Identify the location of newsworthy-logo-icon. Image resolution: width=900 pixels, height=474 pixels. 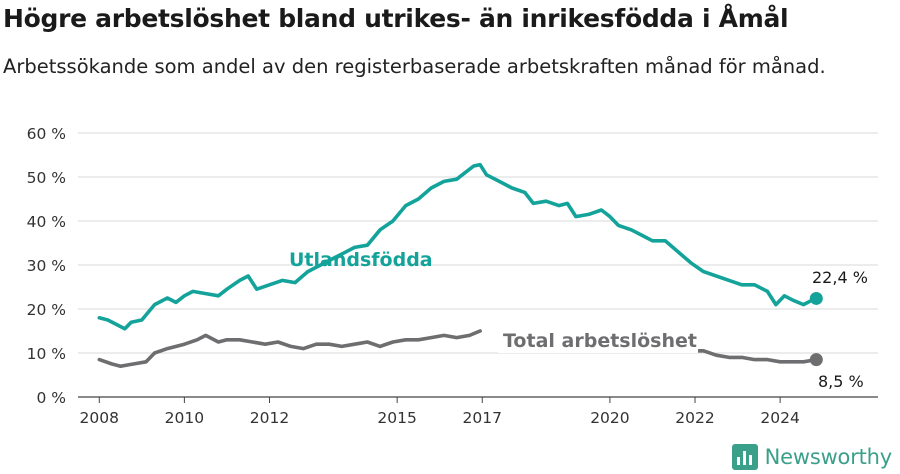
(744, 457).